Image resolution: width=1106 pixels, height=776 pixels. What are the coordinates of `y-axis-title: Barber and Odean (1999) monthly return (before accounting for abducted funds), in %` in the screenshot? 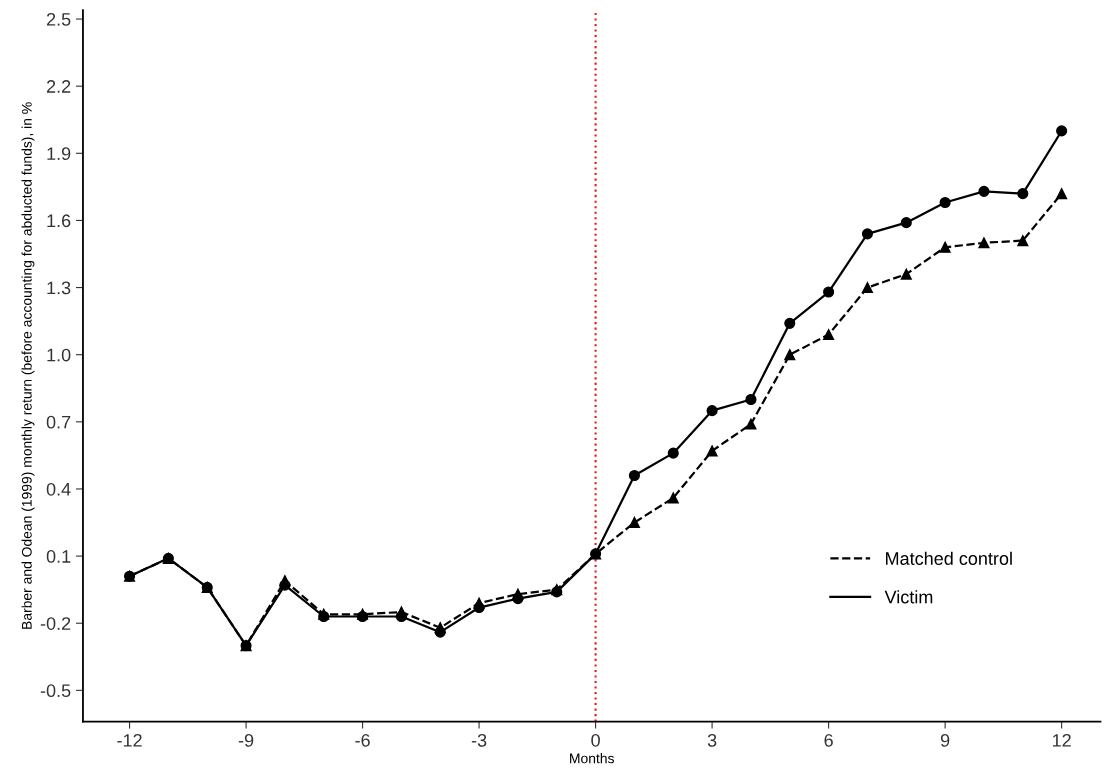 It's located at (28, 365).